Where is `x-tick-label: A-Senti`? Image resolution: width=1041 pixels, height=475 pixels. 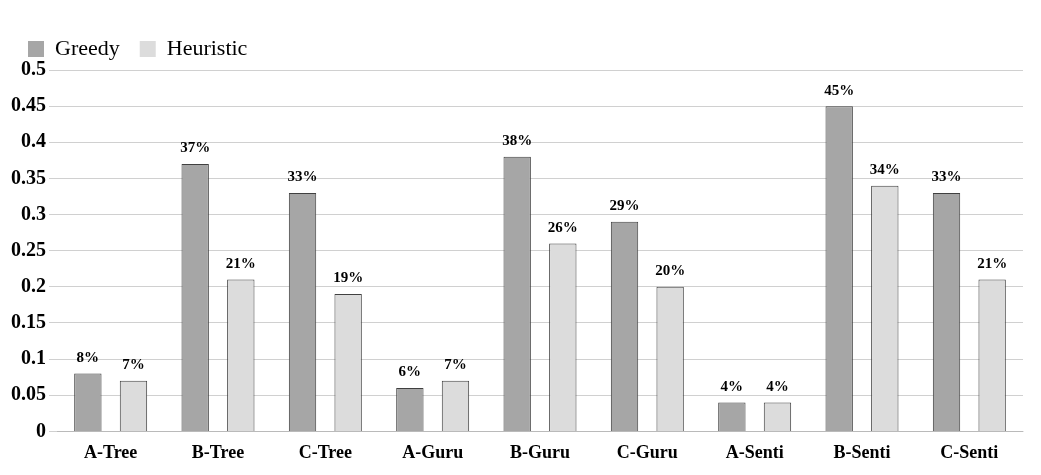
x-tick-label: A-Senti is located at coordinates (754, 451).